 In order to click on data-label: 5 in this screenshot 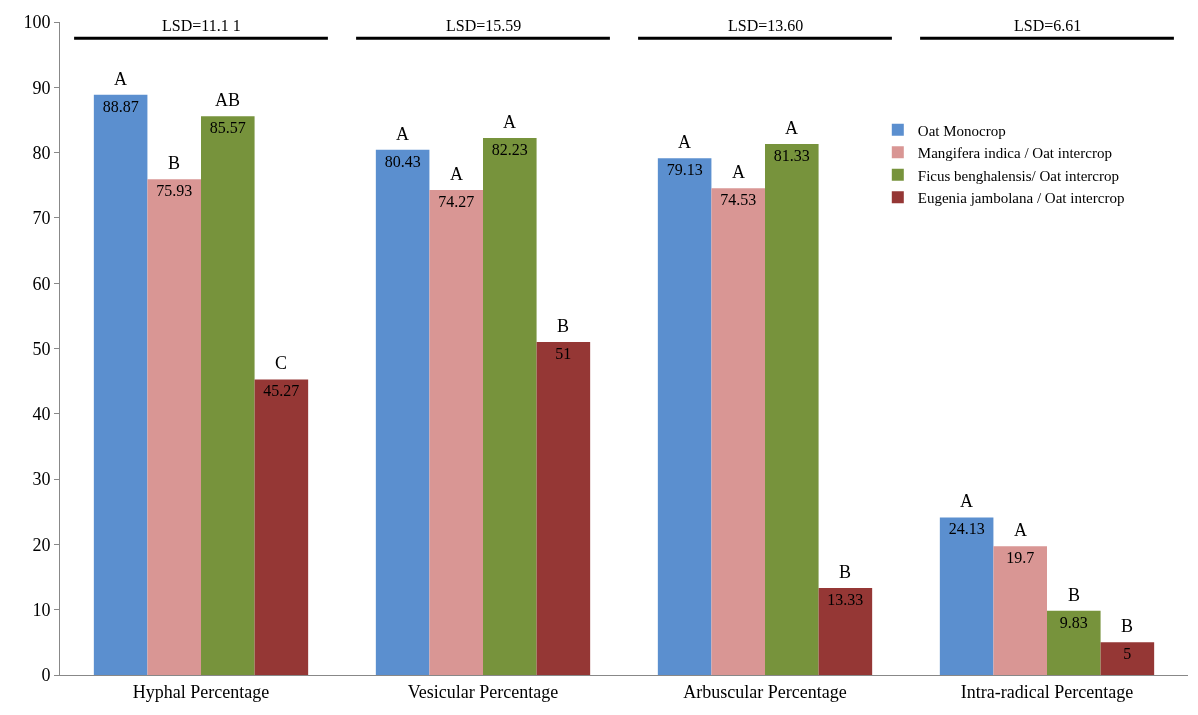, I will do `click(1127, 654)`.